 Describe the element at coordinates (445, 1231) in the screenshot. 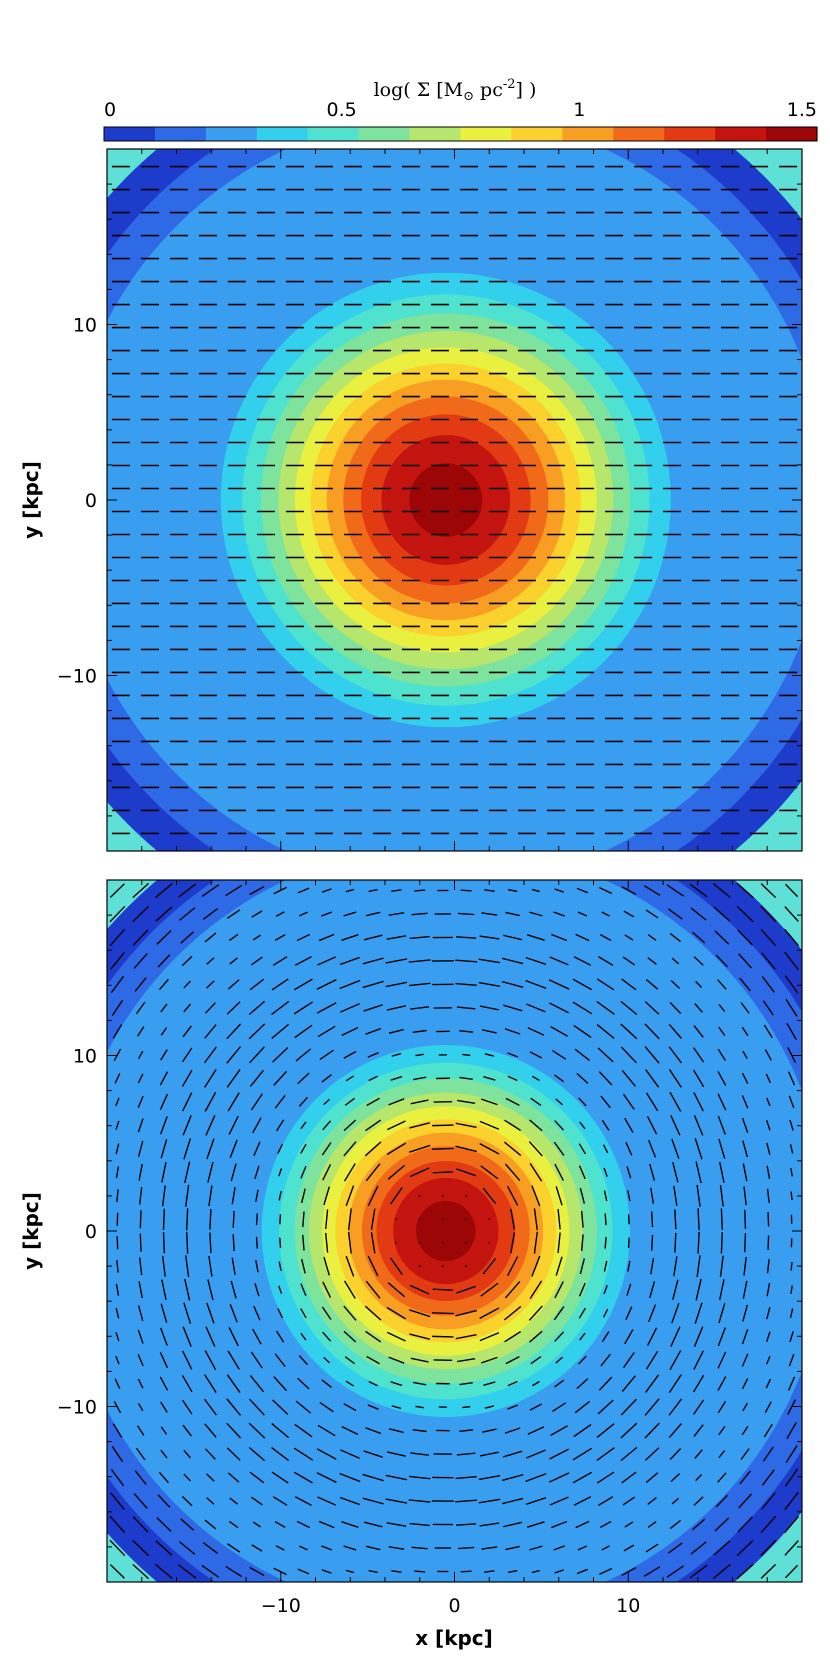

I see `density-contour` at that location.